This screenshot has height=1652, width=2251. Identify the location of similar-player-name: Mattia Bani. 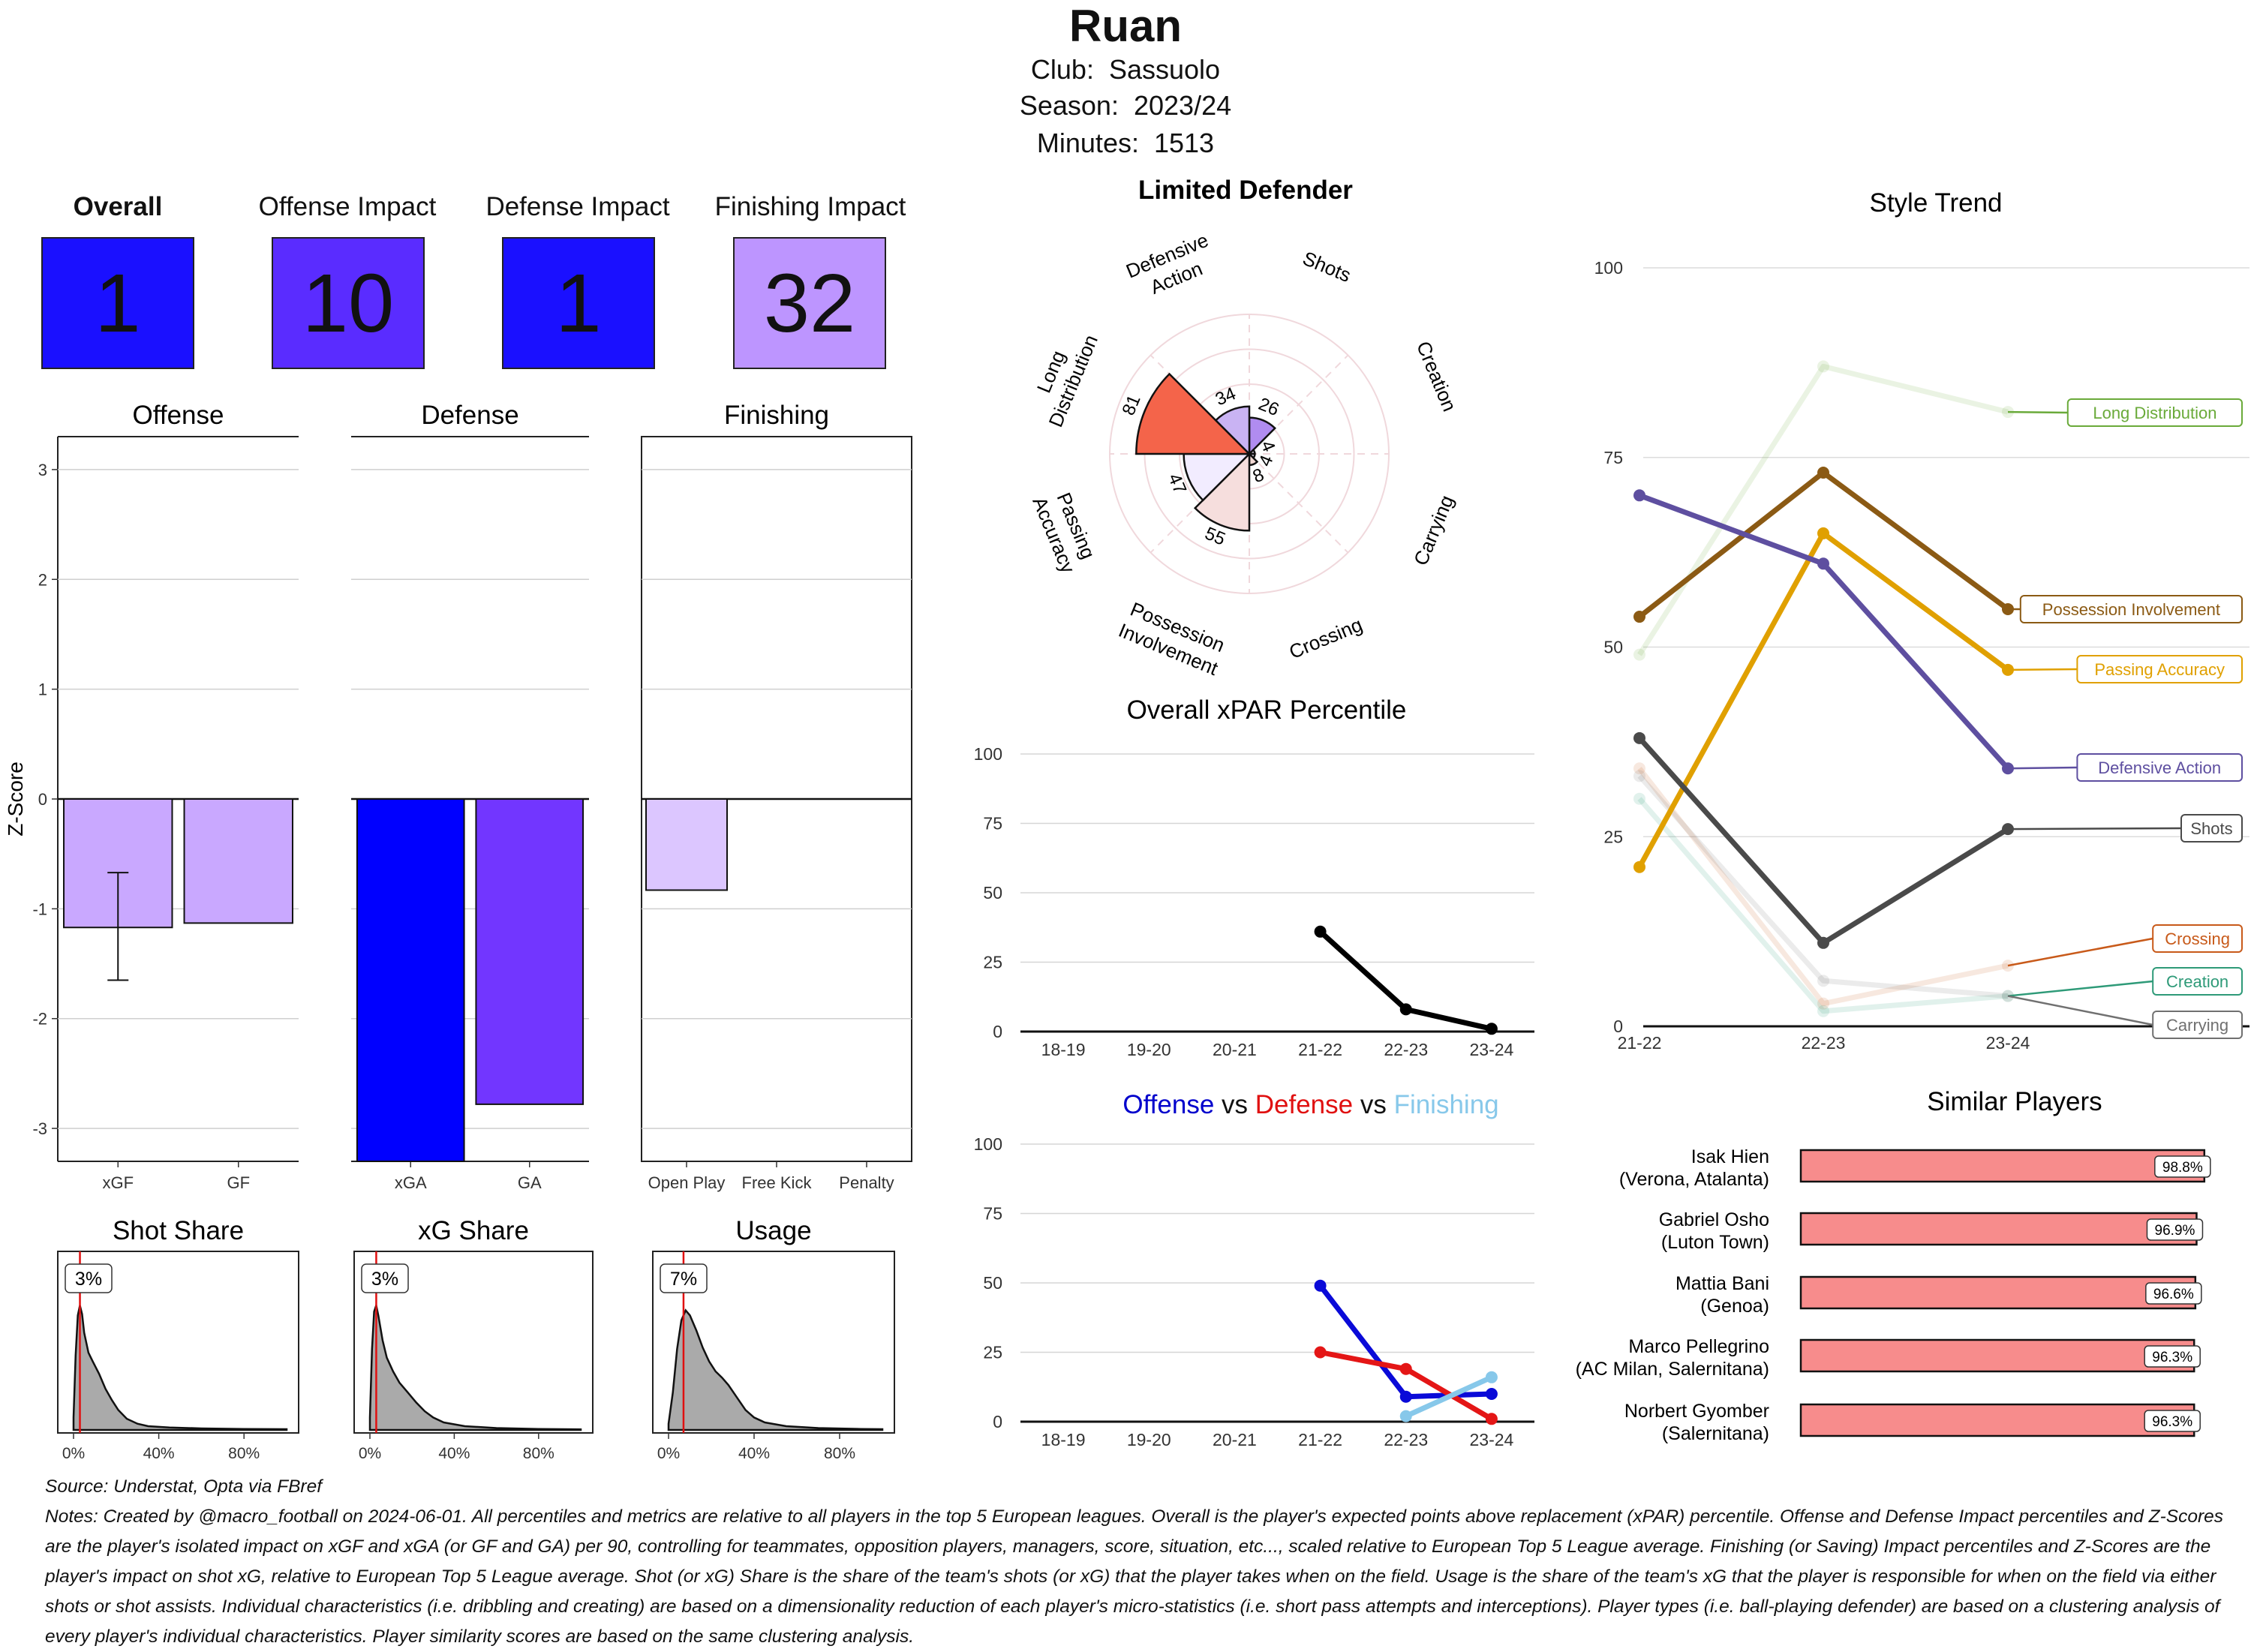
(1722, 1283).